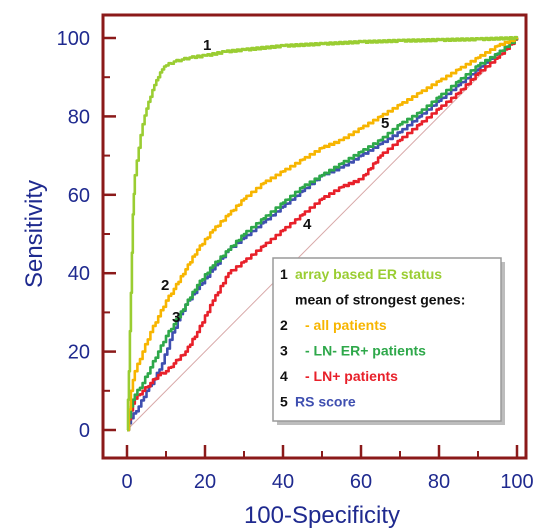 The image size is (541, 530). What do you see at coordinates (322, 515) in the screenshot?
I see `x-axis-title: 100-Specificity` at bounding box center [322, 515].